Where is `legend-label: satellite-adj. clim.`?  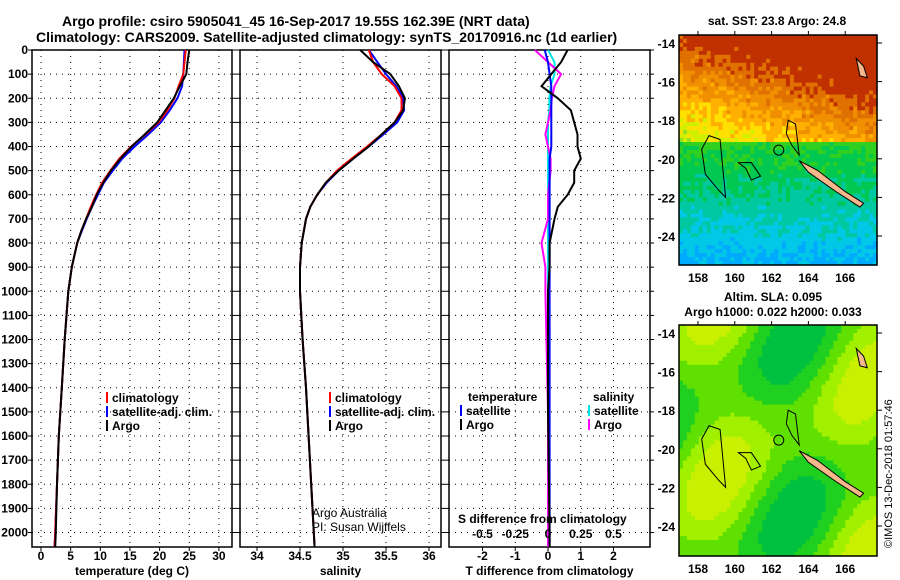
legend-label: satellite-adj. clim. is located at coordinates (162, 412).